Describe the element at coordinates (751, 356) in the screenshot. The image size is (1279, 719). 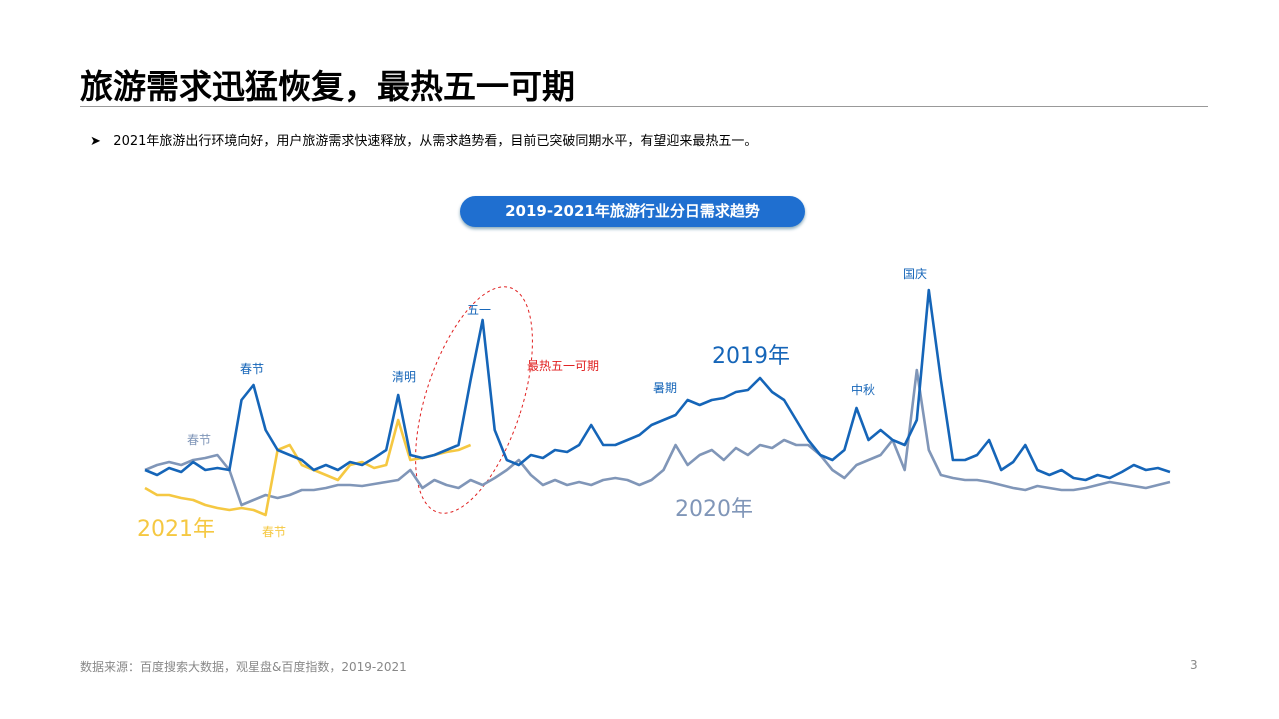
I see `series-label: 2019年` at that location.